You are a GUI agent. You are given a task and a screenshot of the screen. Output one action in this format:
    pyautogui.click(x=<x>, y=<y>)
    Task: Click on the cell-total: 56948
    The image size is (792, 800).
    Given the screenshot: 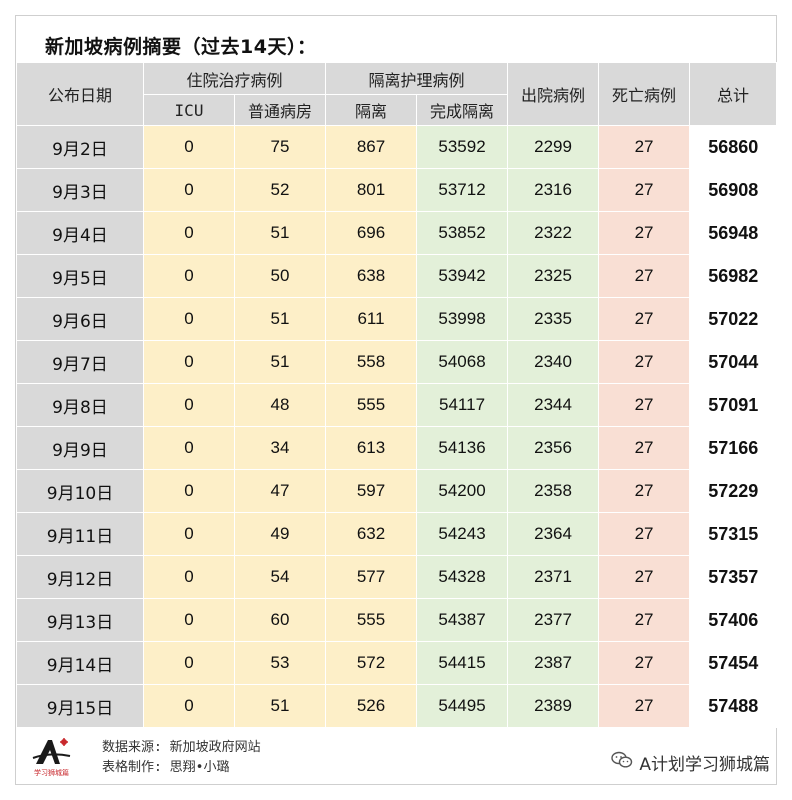 What is the action you would take?
    pyautogui.click(x=733, y=233)
    